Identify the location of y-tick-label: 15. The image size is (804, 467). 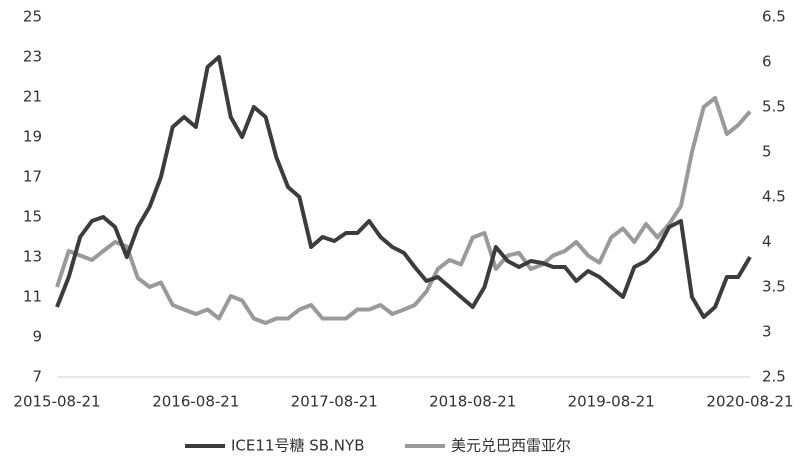
(32, 217).